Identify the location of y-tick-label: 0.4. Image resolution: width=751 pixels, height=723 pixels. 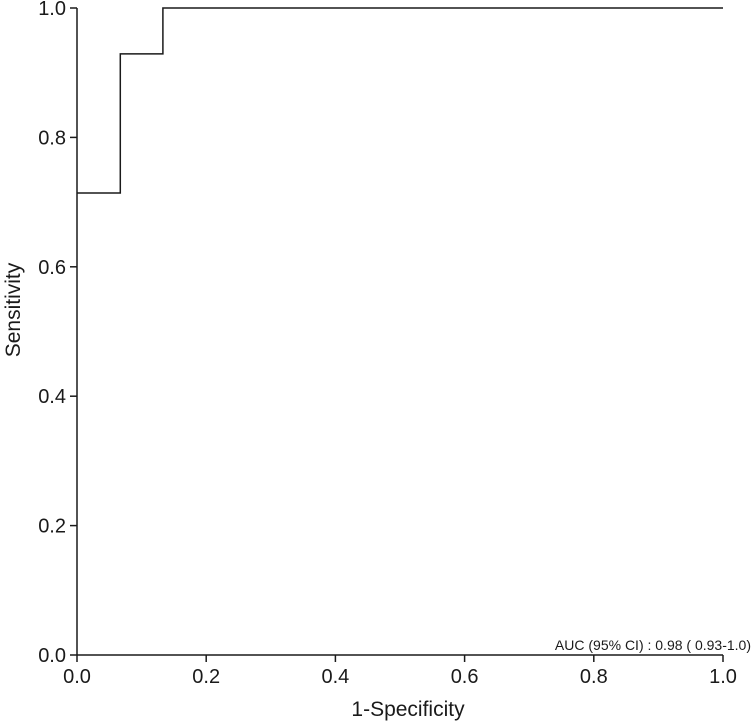
(52, 397).